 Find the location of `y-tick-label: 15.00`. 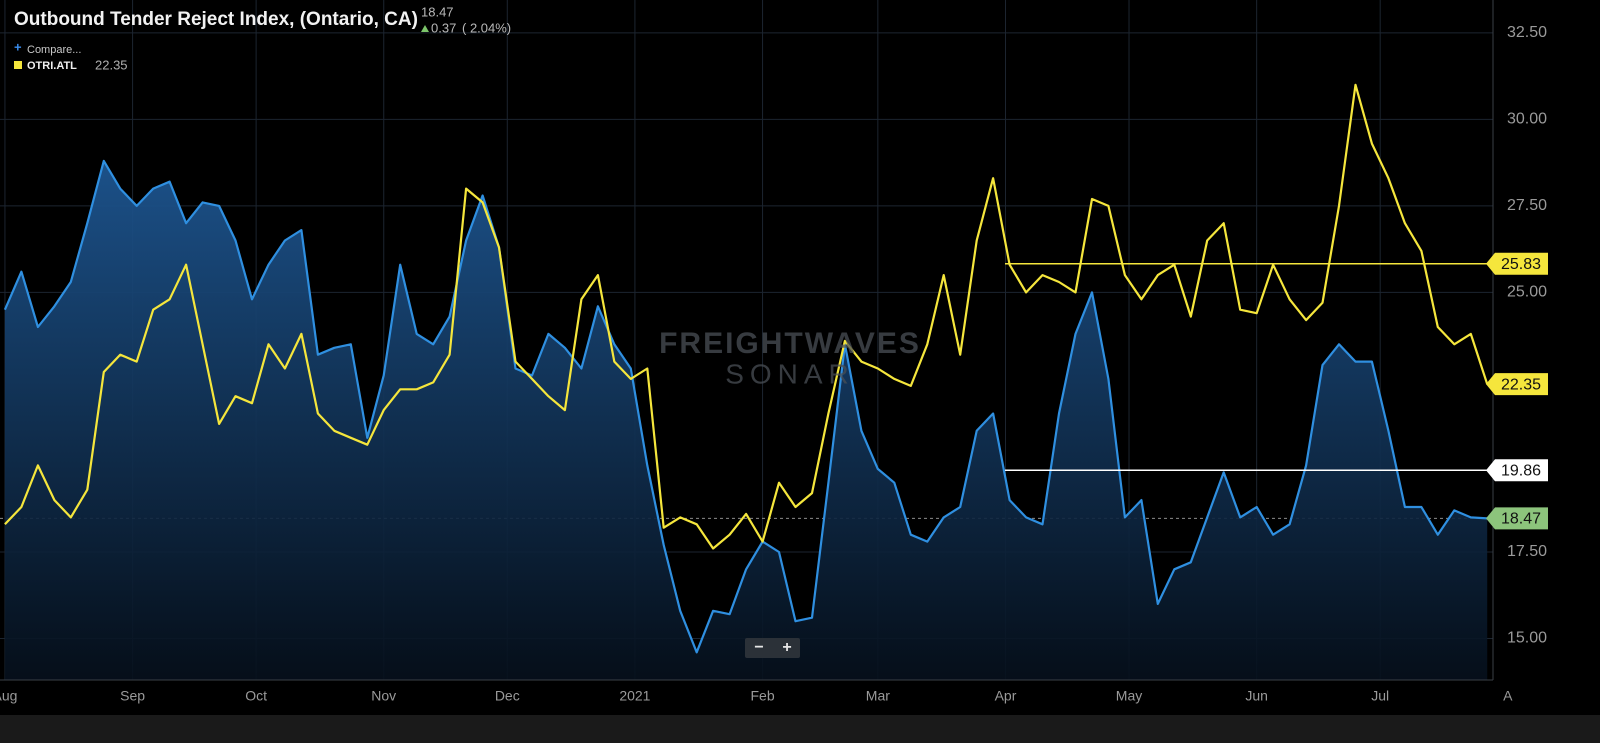

y-tick-label: 15.00 is located at coordinates (1527, 638).